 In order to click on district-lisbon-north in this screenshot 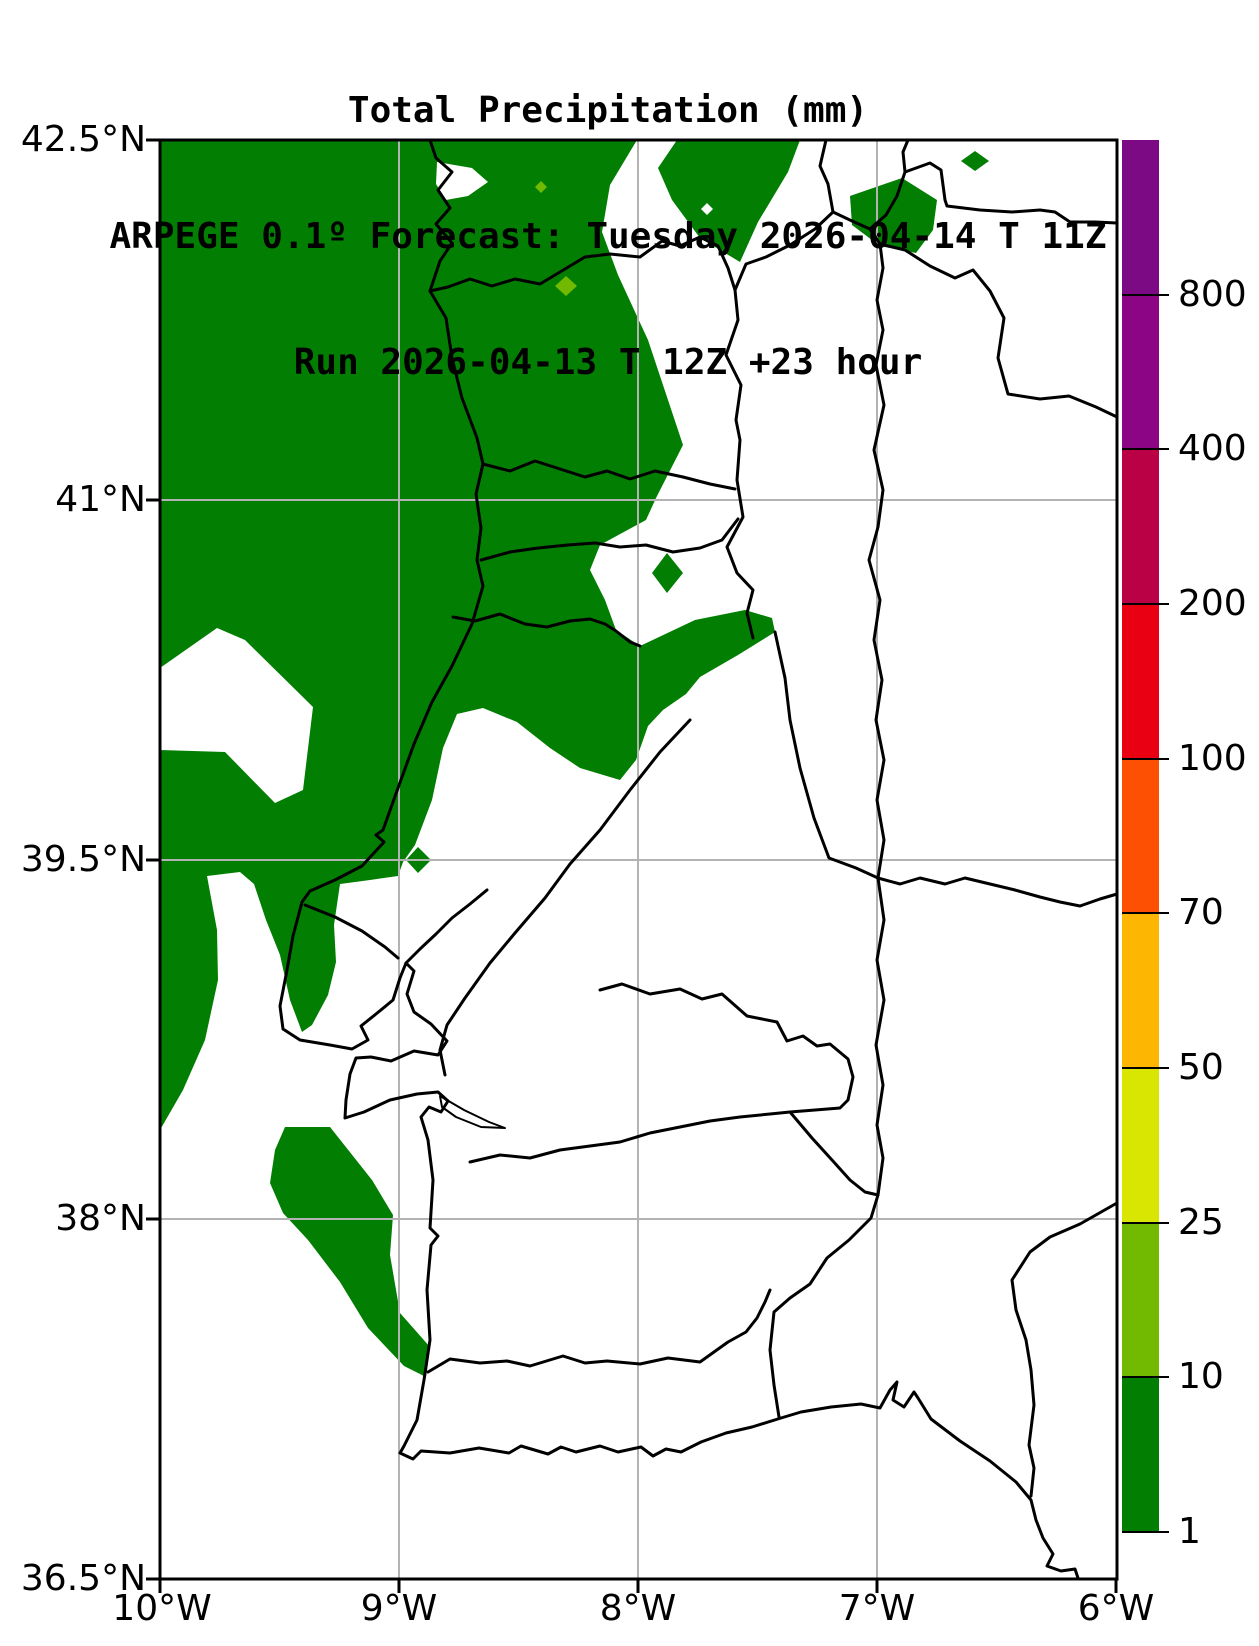, I will do `click(351, 931)`.